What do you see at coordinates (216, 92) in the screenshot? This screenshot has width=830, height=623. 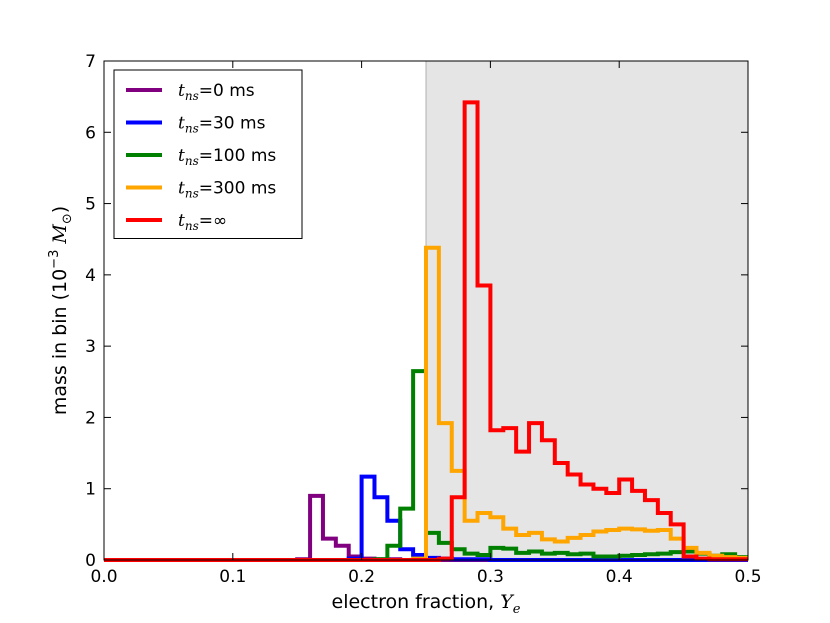 I see `legend-label-0: tns=0 ms` at bounding box center [216, 92].